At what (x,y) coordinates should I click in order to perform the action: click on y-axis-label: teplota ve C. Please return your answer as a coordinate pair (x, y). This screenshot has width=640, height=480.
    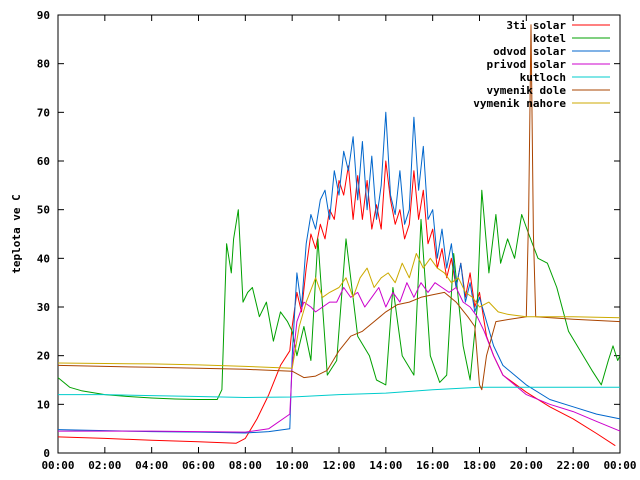
    Looking at the image, I should click on (16, 233).